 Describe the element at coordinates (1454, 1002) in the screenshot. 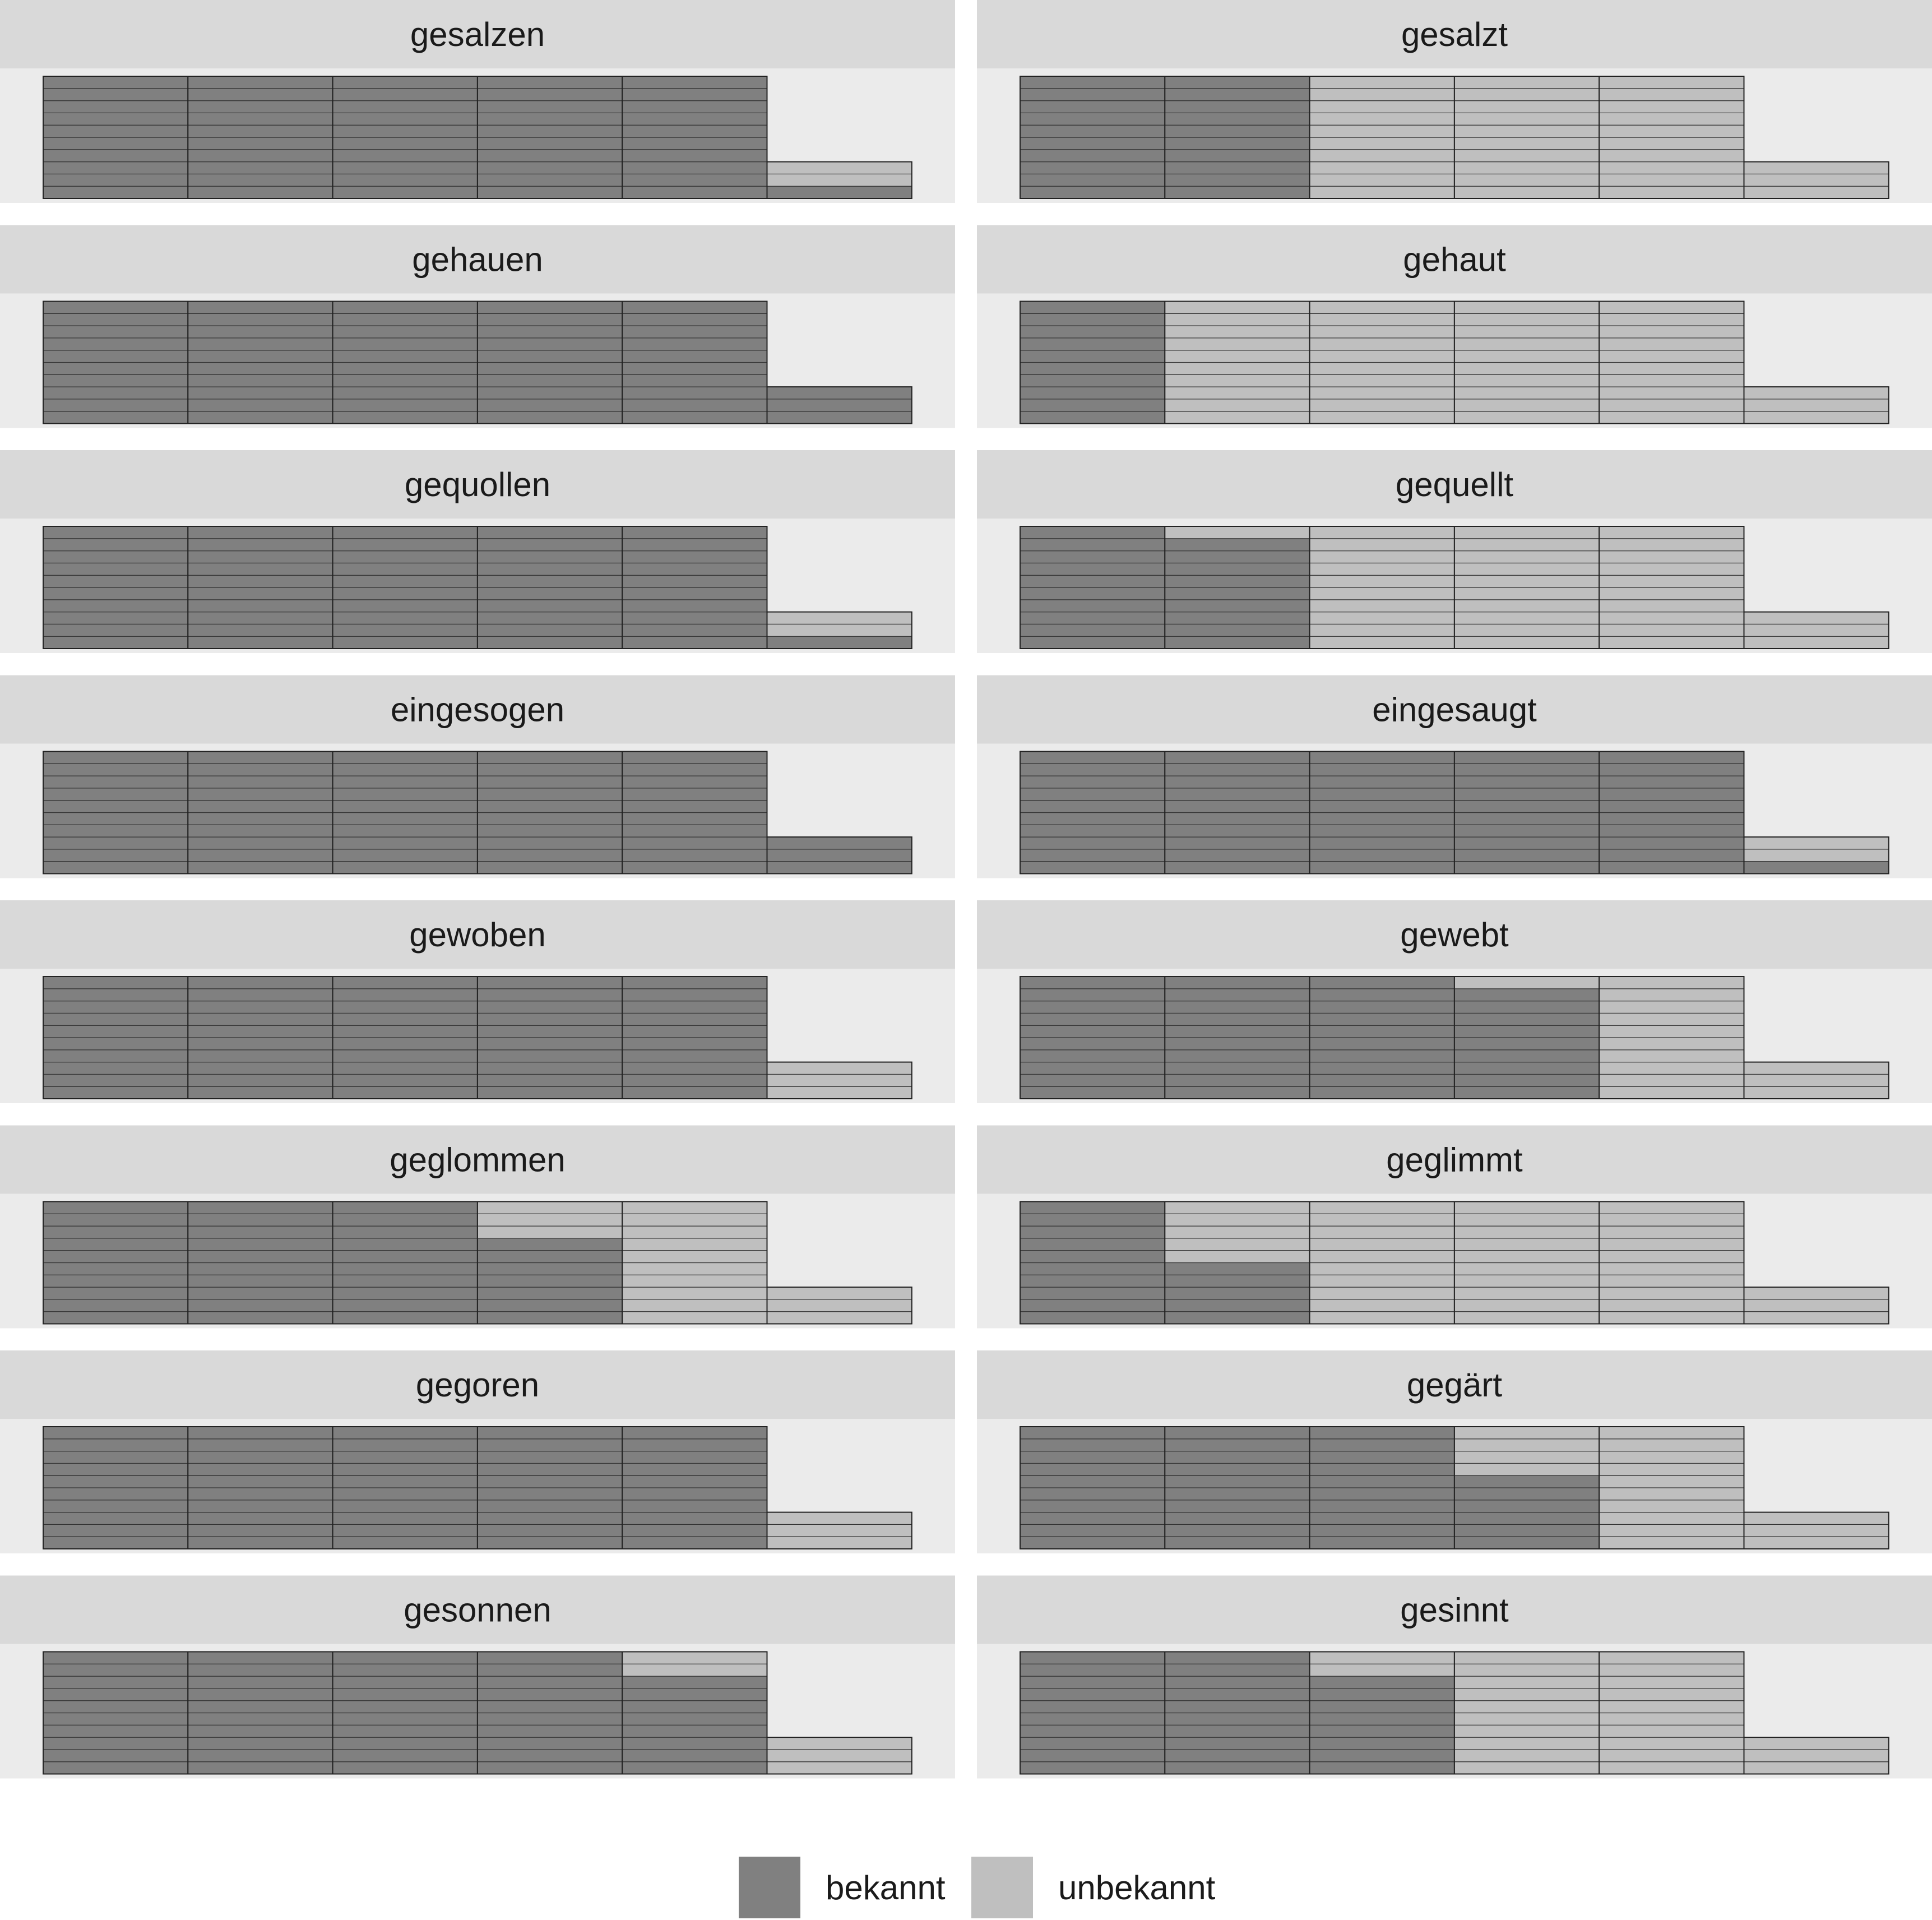

I see `facet-panel: gewebt` at that location.